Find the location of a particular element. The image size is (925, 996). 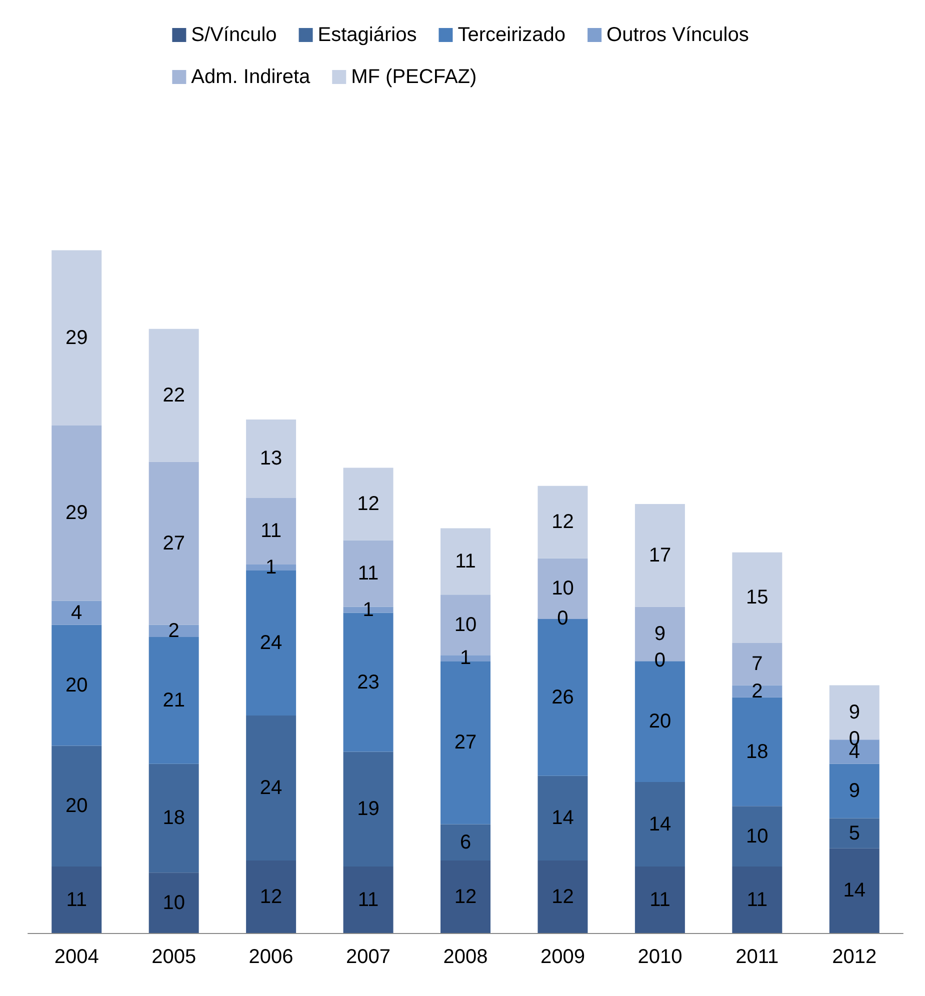

legend-label: Terceirizado is located at coordinates (512, 35).